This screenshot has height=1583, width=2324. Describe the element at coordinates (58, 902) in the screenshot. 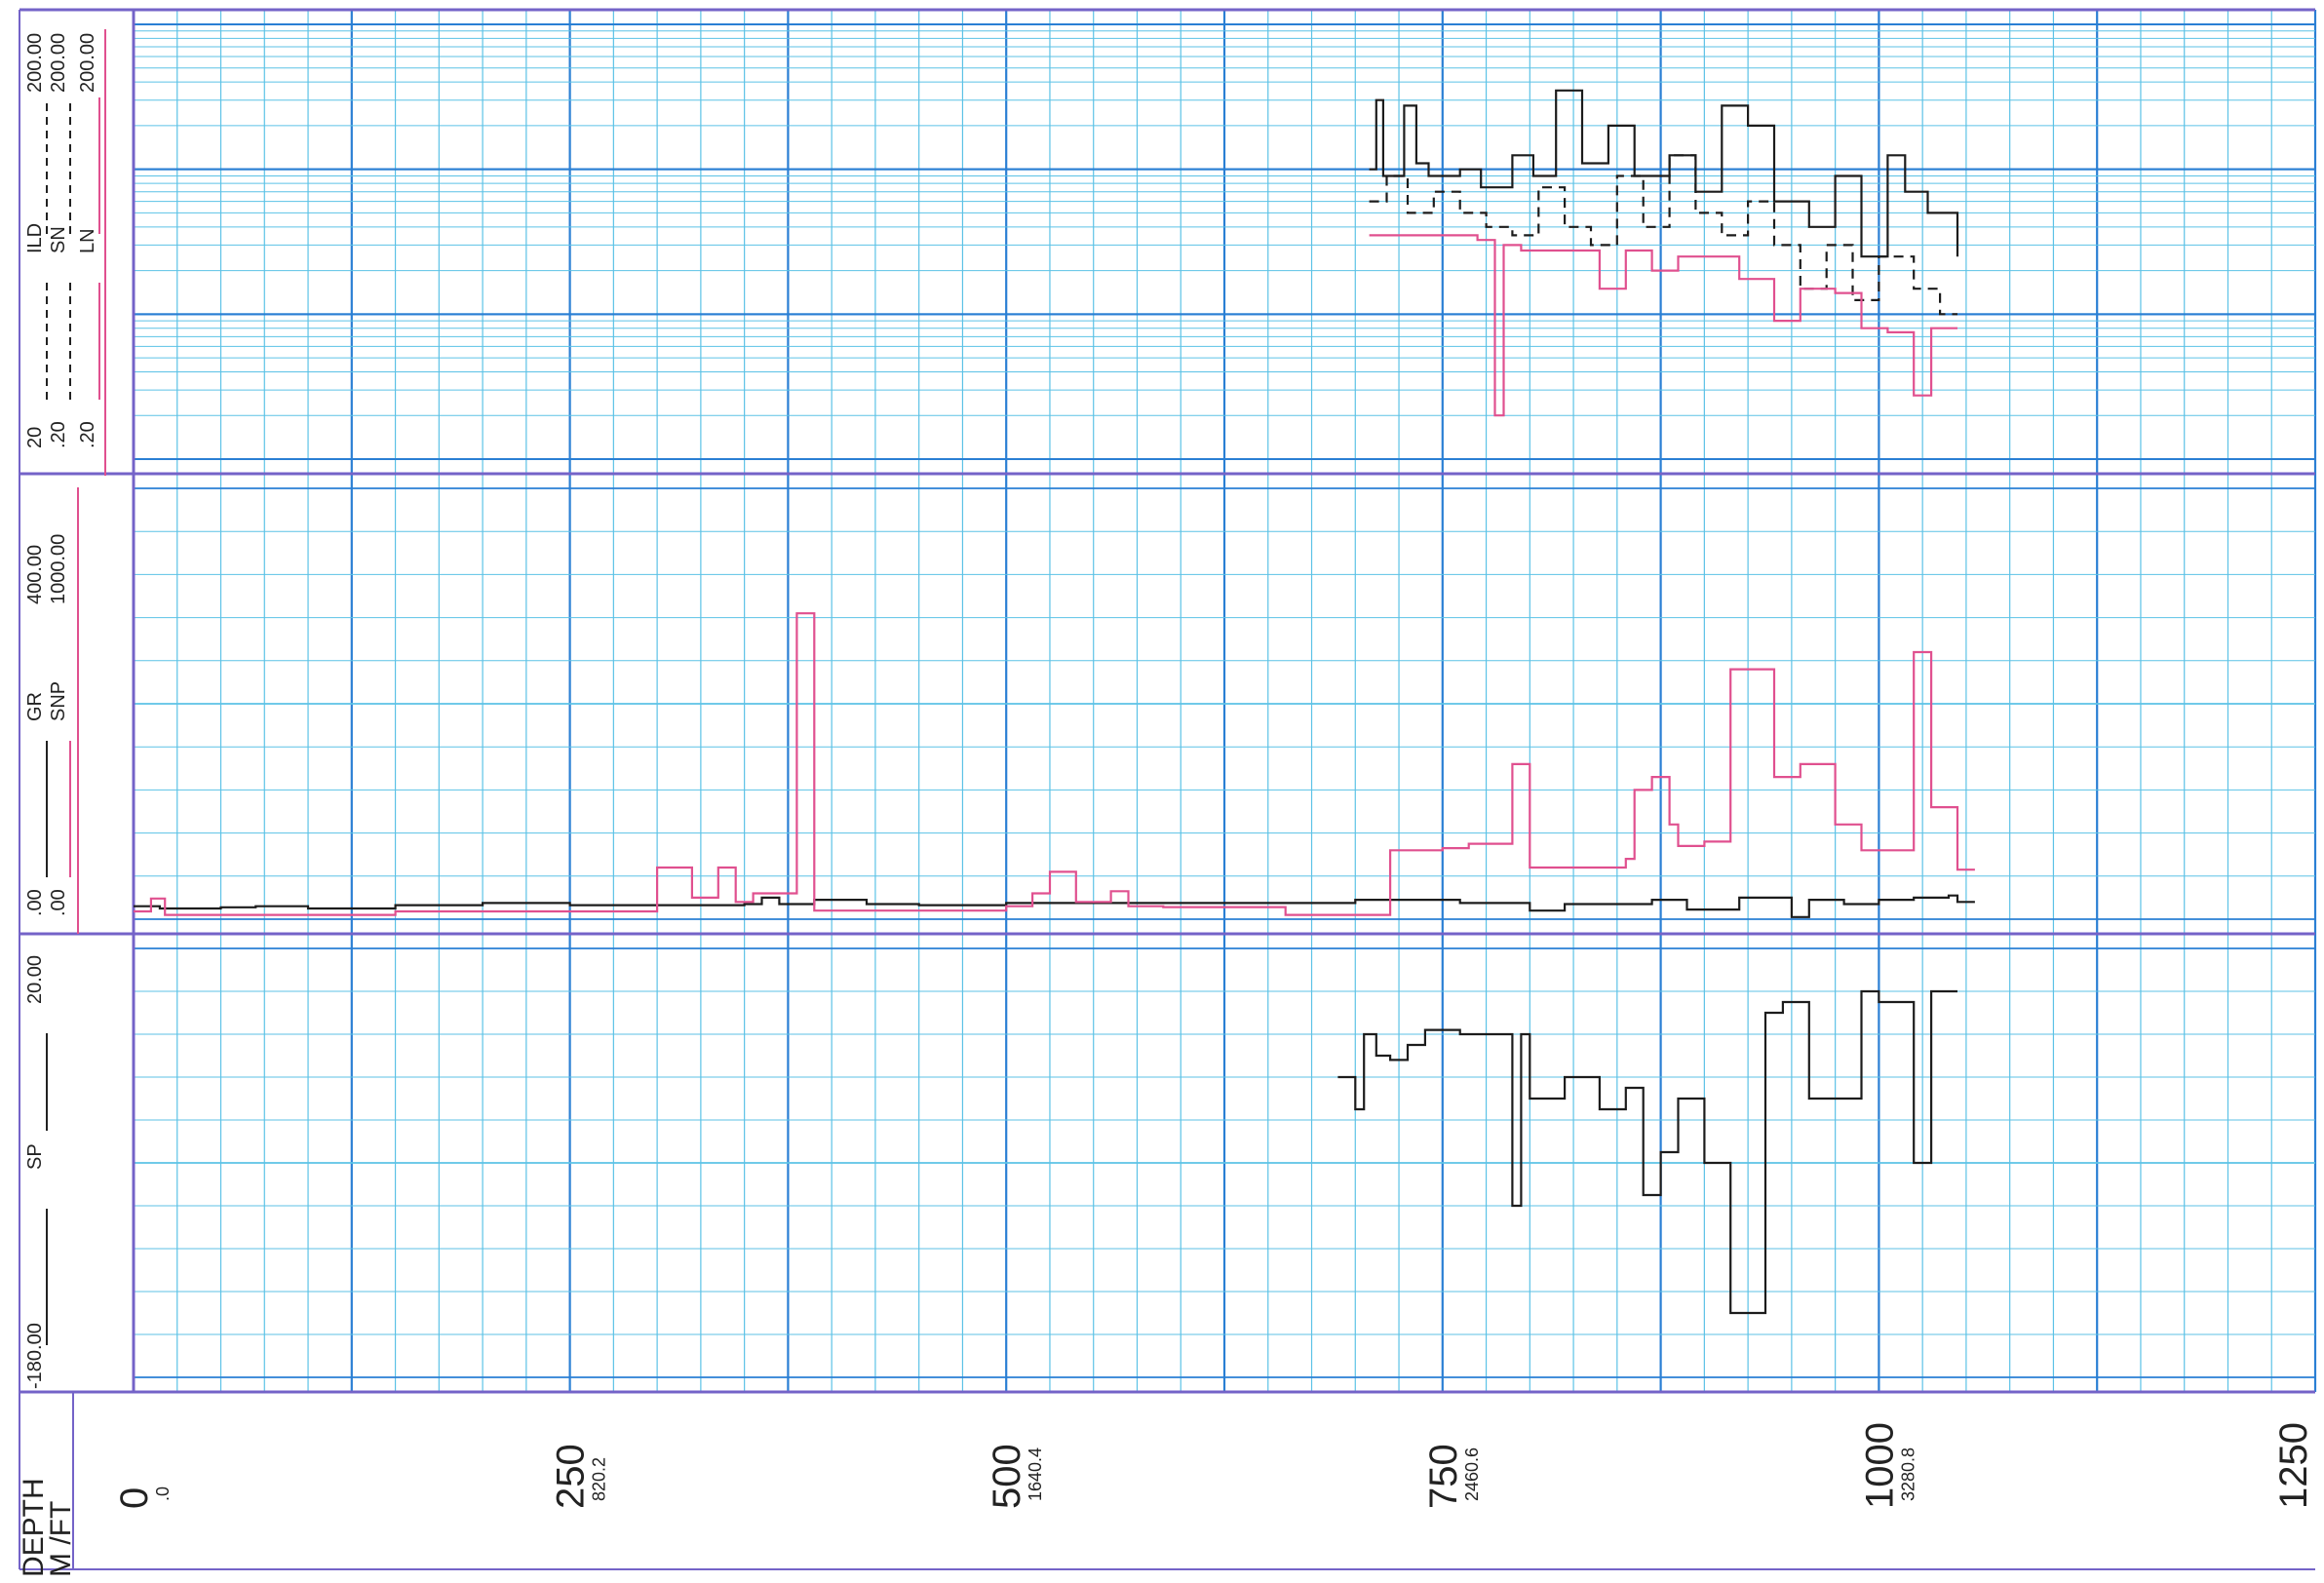

I see `legend-min-snp: .00` at that location.